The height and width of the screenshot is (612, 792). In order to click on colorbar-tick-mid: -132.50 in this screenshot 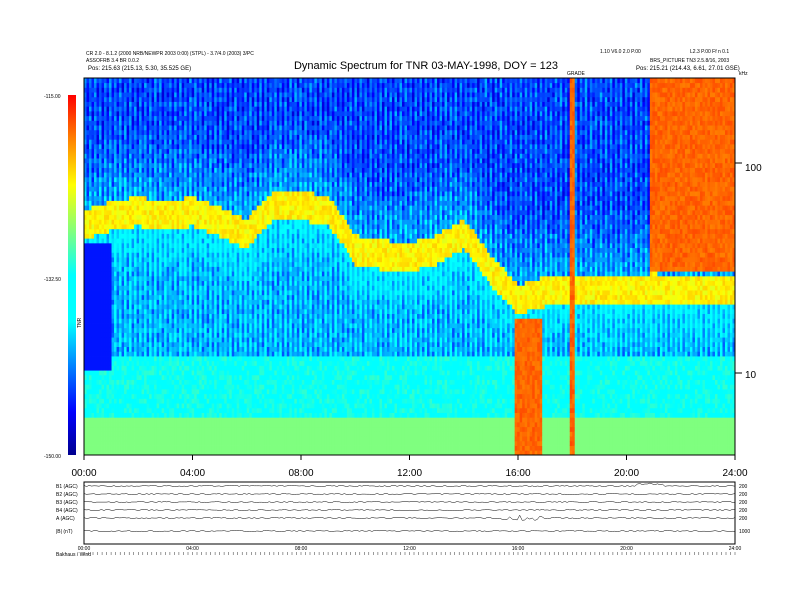, I will do `click(52, 280)`.